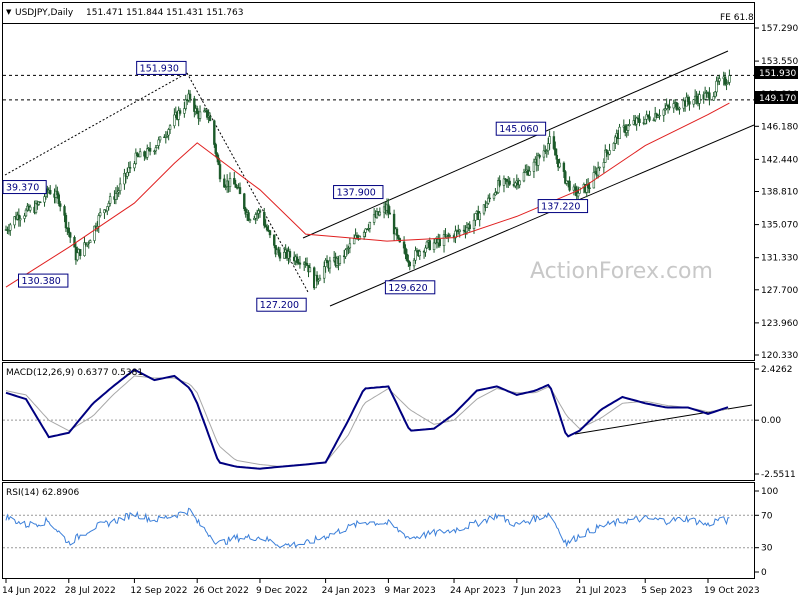  I want to click on annotation-label: 127.200, so click(279, 305).